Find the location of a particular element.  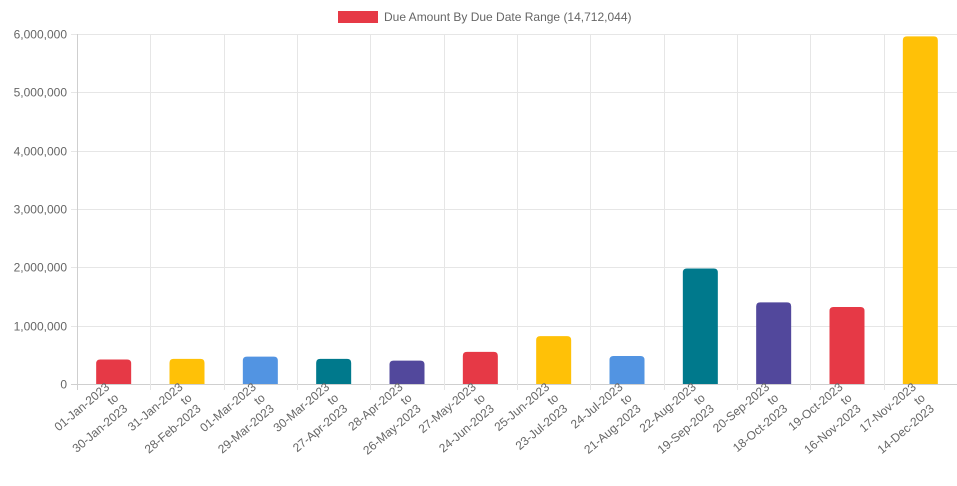

y-tick-label: 3,000,000 is located at coordinates (41, 210).